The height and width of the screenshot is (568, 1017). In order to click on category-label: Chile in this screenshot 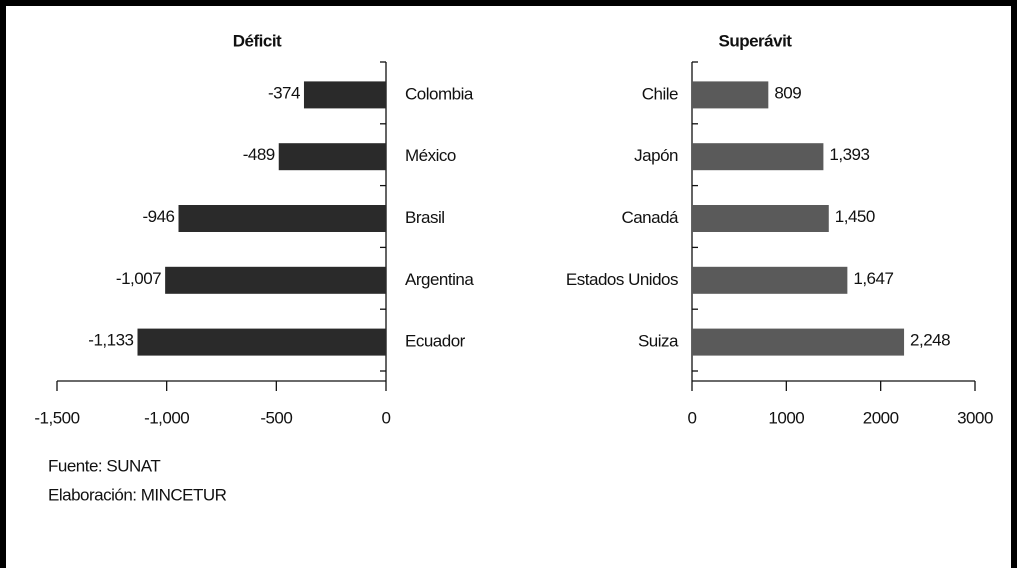, I will do `click(660, 93)`.